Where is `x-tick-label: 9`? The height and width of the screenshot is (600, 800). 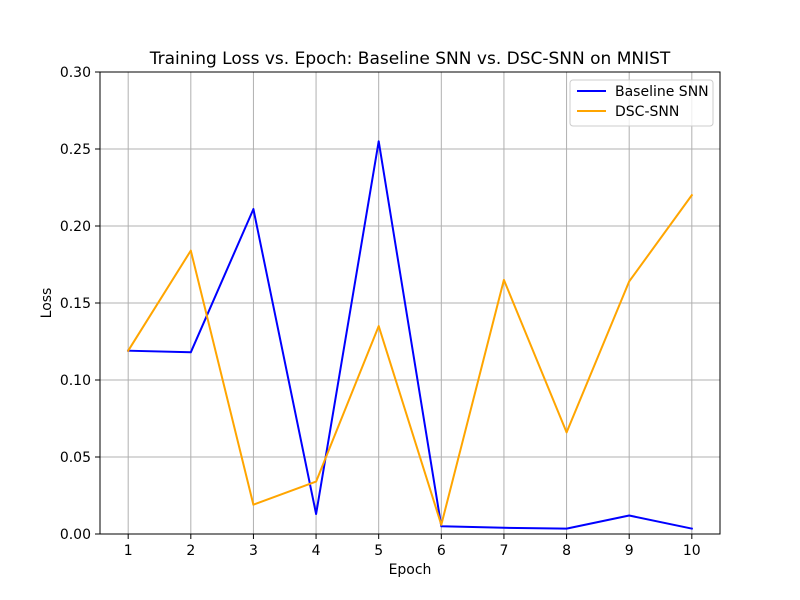 x-tick-label: 9 is located at coordinates (629, 551).